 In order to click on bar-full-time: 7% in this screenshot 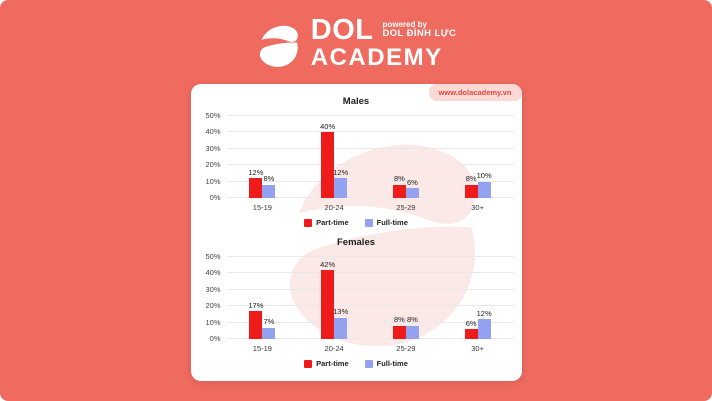, I will do `click(269, 298)`.